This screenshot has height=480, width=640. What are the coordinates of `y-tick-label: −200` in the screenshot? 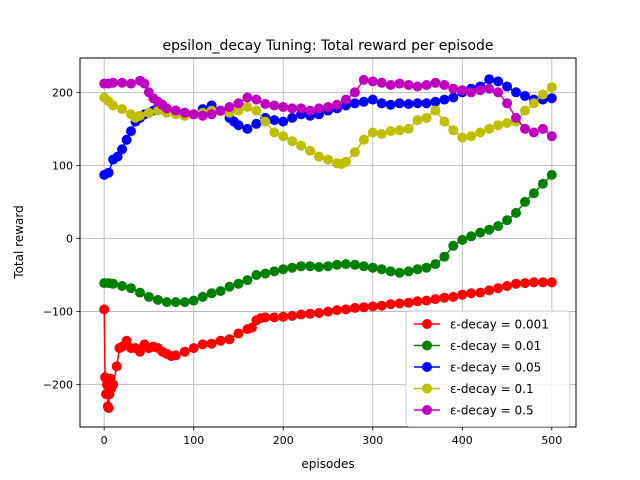 It's located at (58, 385).